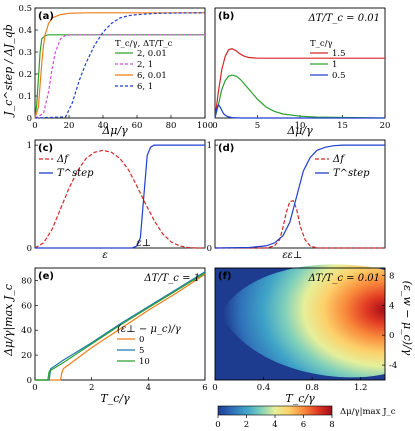  Describe the element at coordinates (264, 388) in the screenshot. I see `x-tick-label: 0.4` at that location.